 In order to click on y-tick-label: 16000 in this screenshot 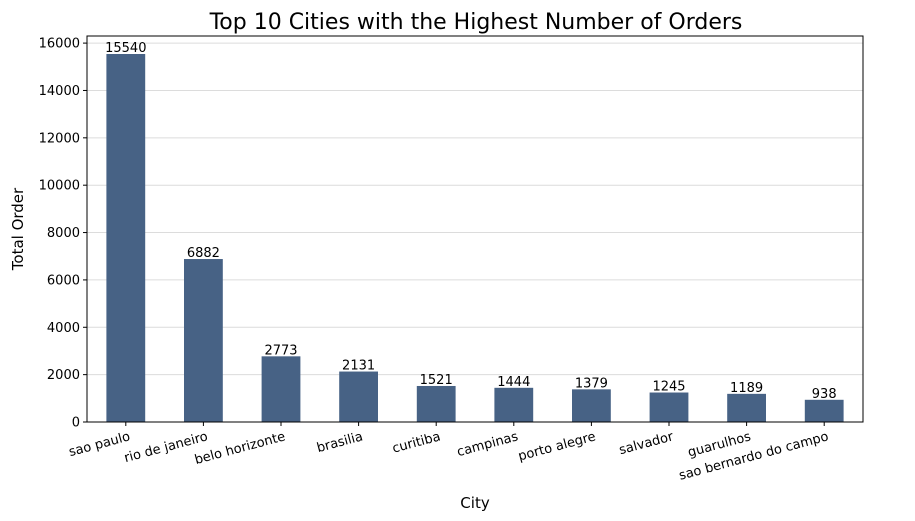, I will do `click(59, 44)`.